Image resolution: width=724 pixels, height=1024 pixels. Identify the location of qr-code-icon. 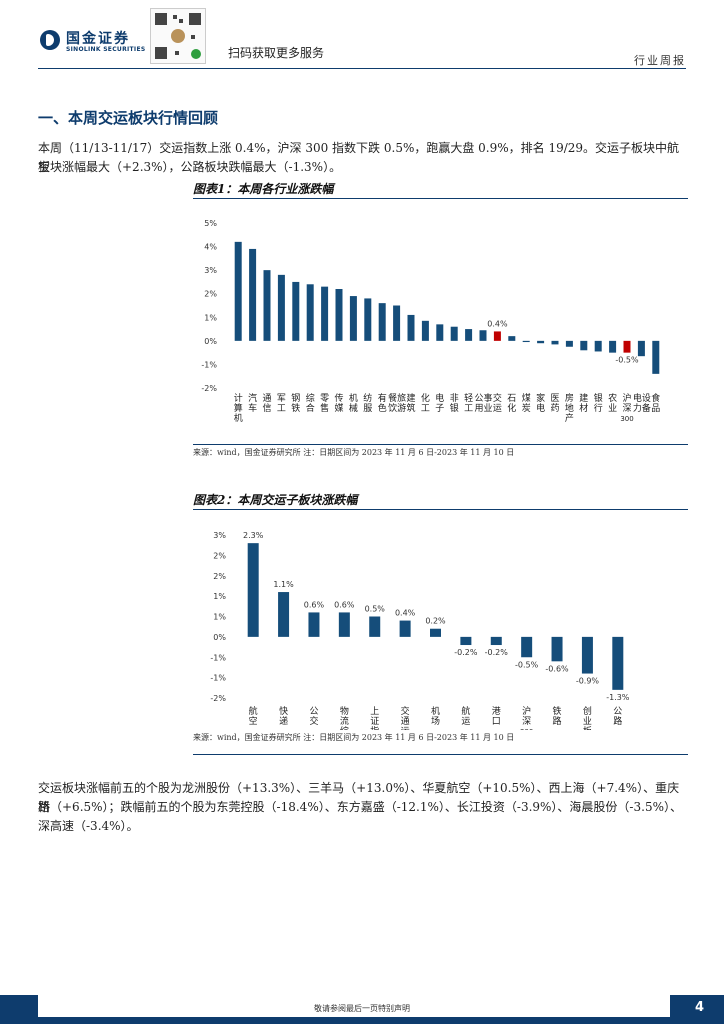
(178, 36).